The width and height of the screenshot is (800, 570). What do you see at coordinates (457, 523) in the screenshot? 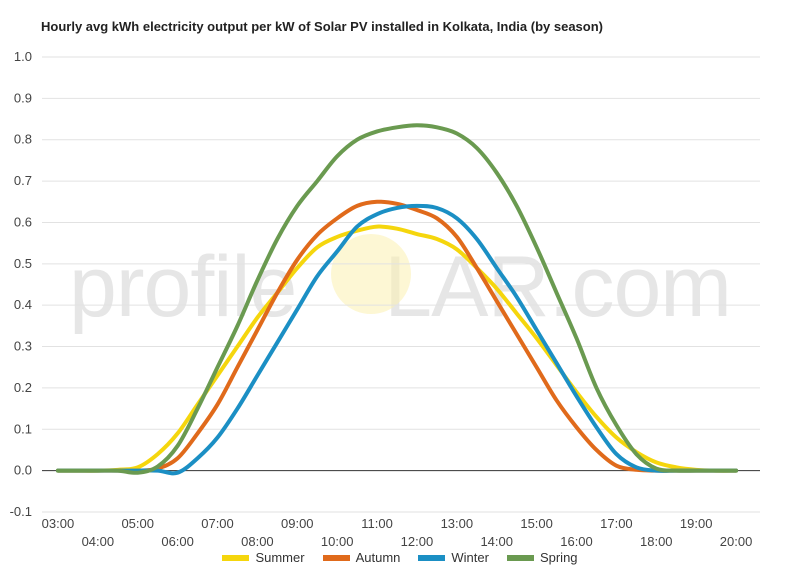
I see `x-tick-label: 13:00` at bounding box center [457, 523].